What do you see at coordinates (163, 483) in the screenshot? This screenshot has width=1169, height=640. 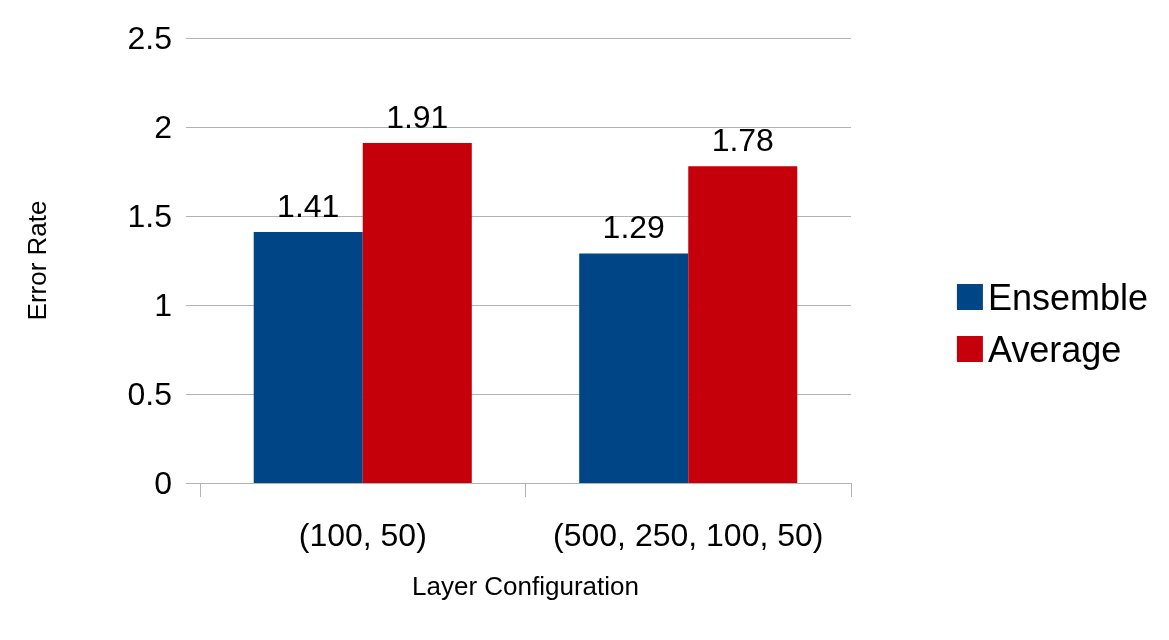 I see `y-tick-label: 0` at bounding box center [163, 483].